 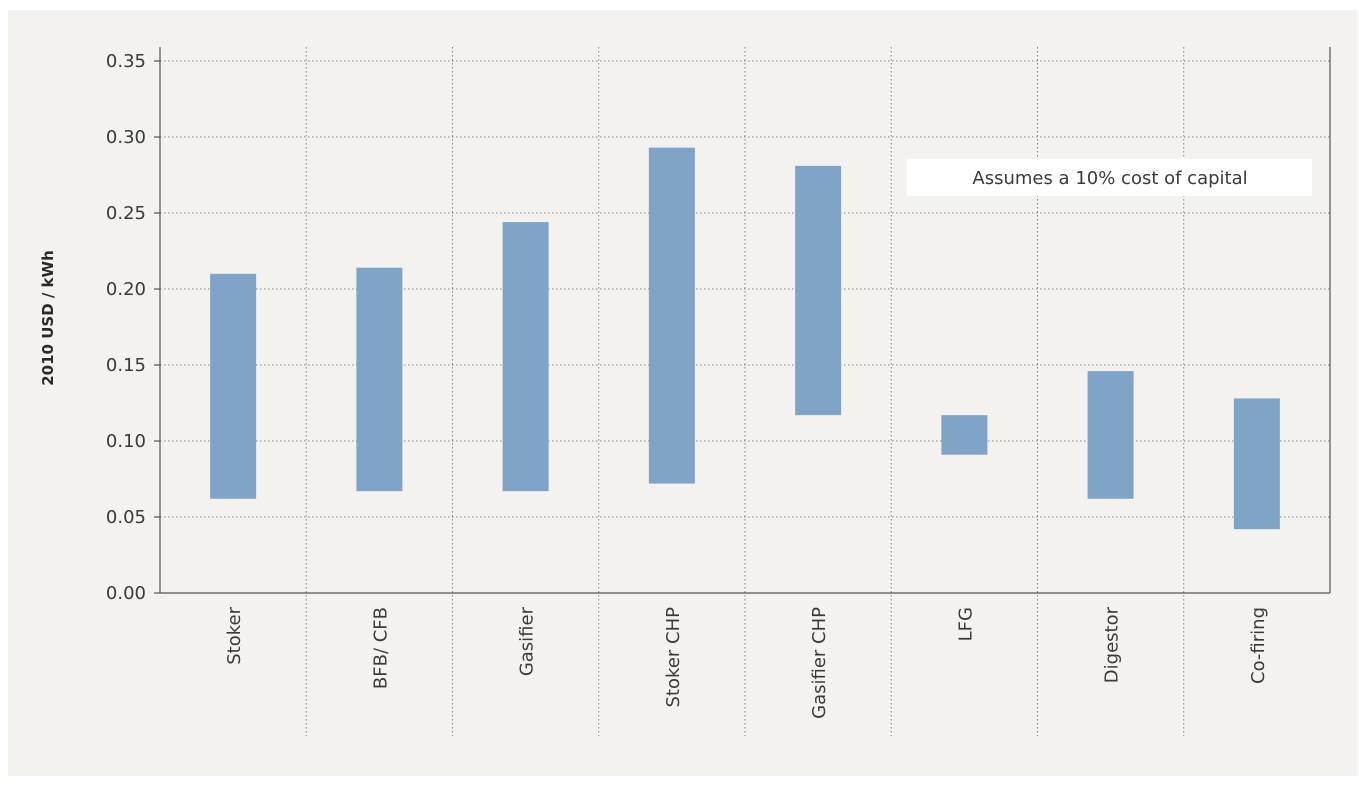 I want to click on x-category-label: Co-firing, so click(x=1258, y=645).